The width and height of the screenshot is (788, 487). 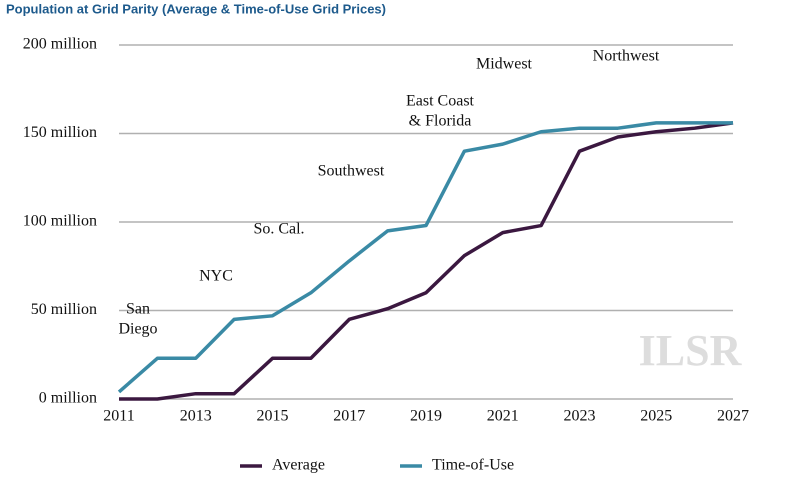 I want to click on annotation: NYC, so click(x=216, y=276).